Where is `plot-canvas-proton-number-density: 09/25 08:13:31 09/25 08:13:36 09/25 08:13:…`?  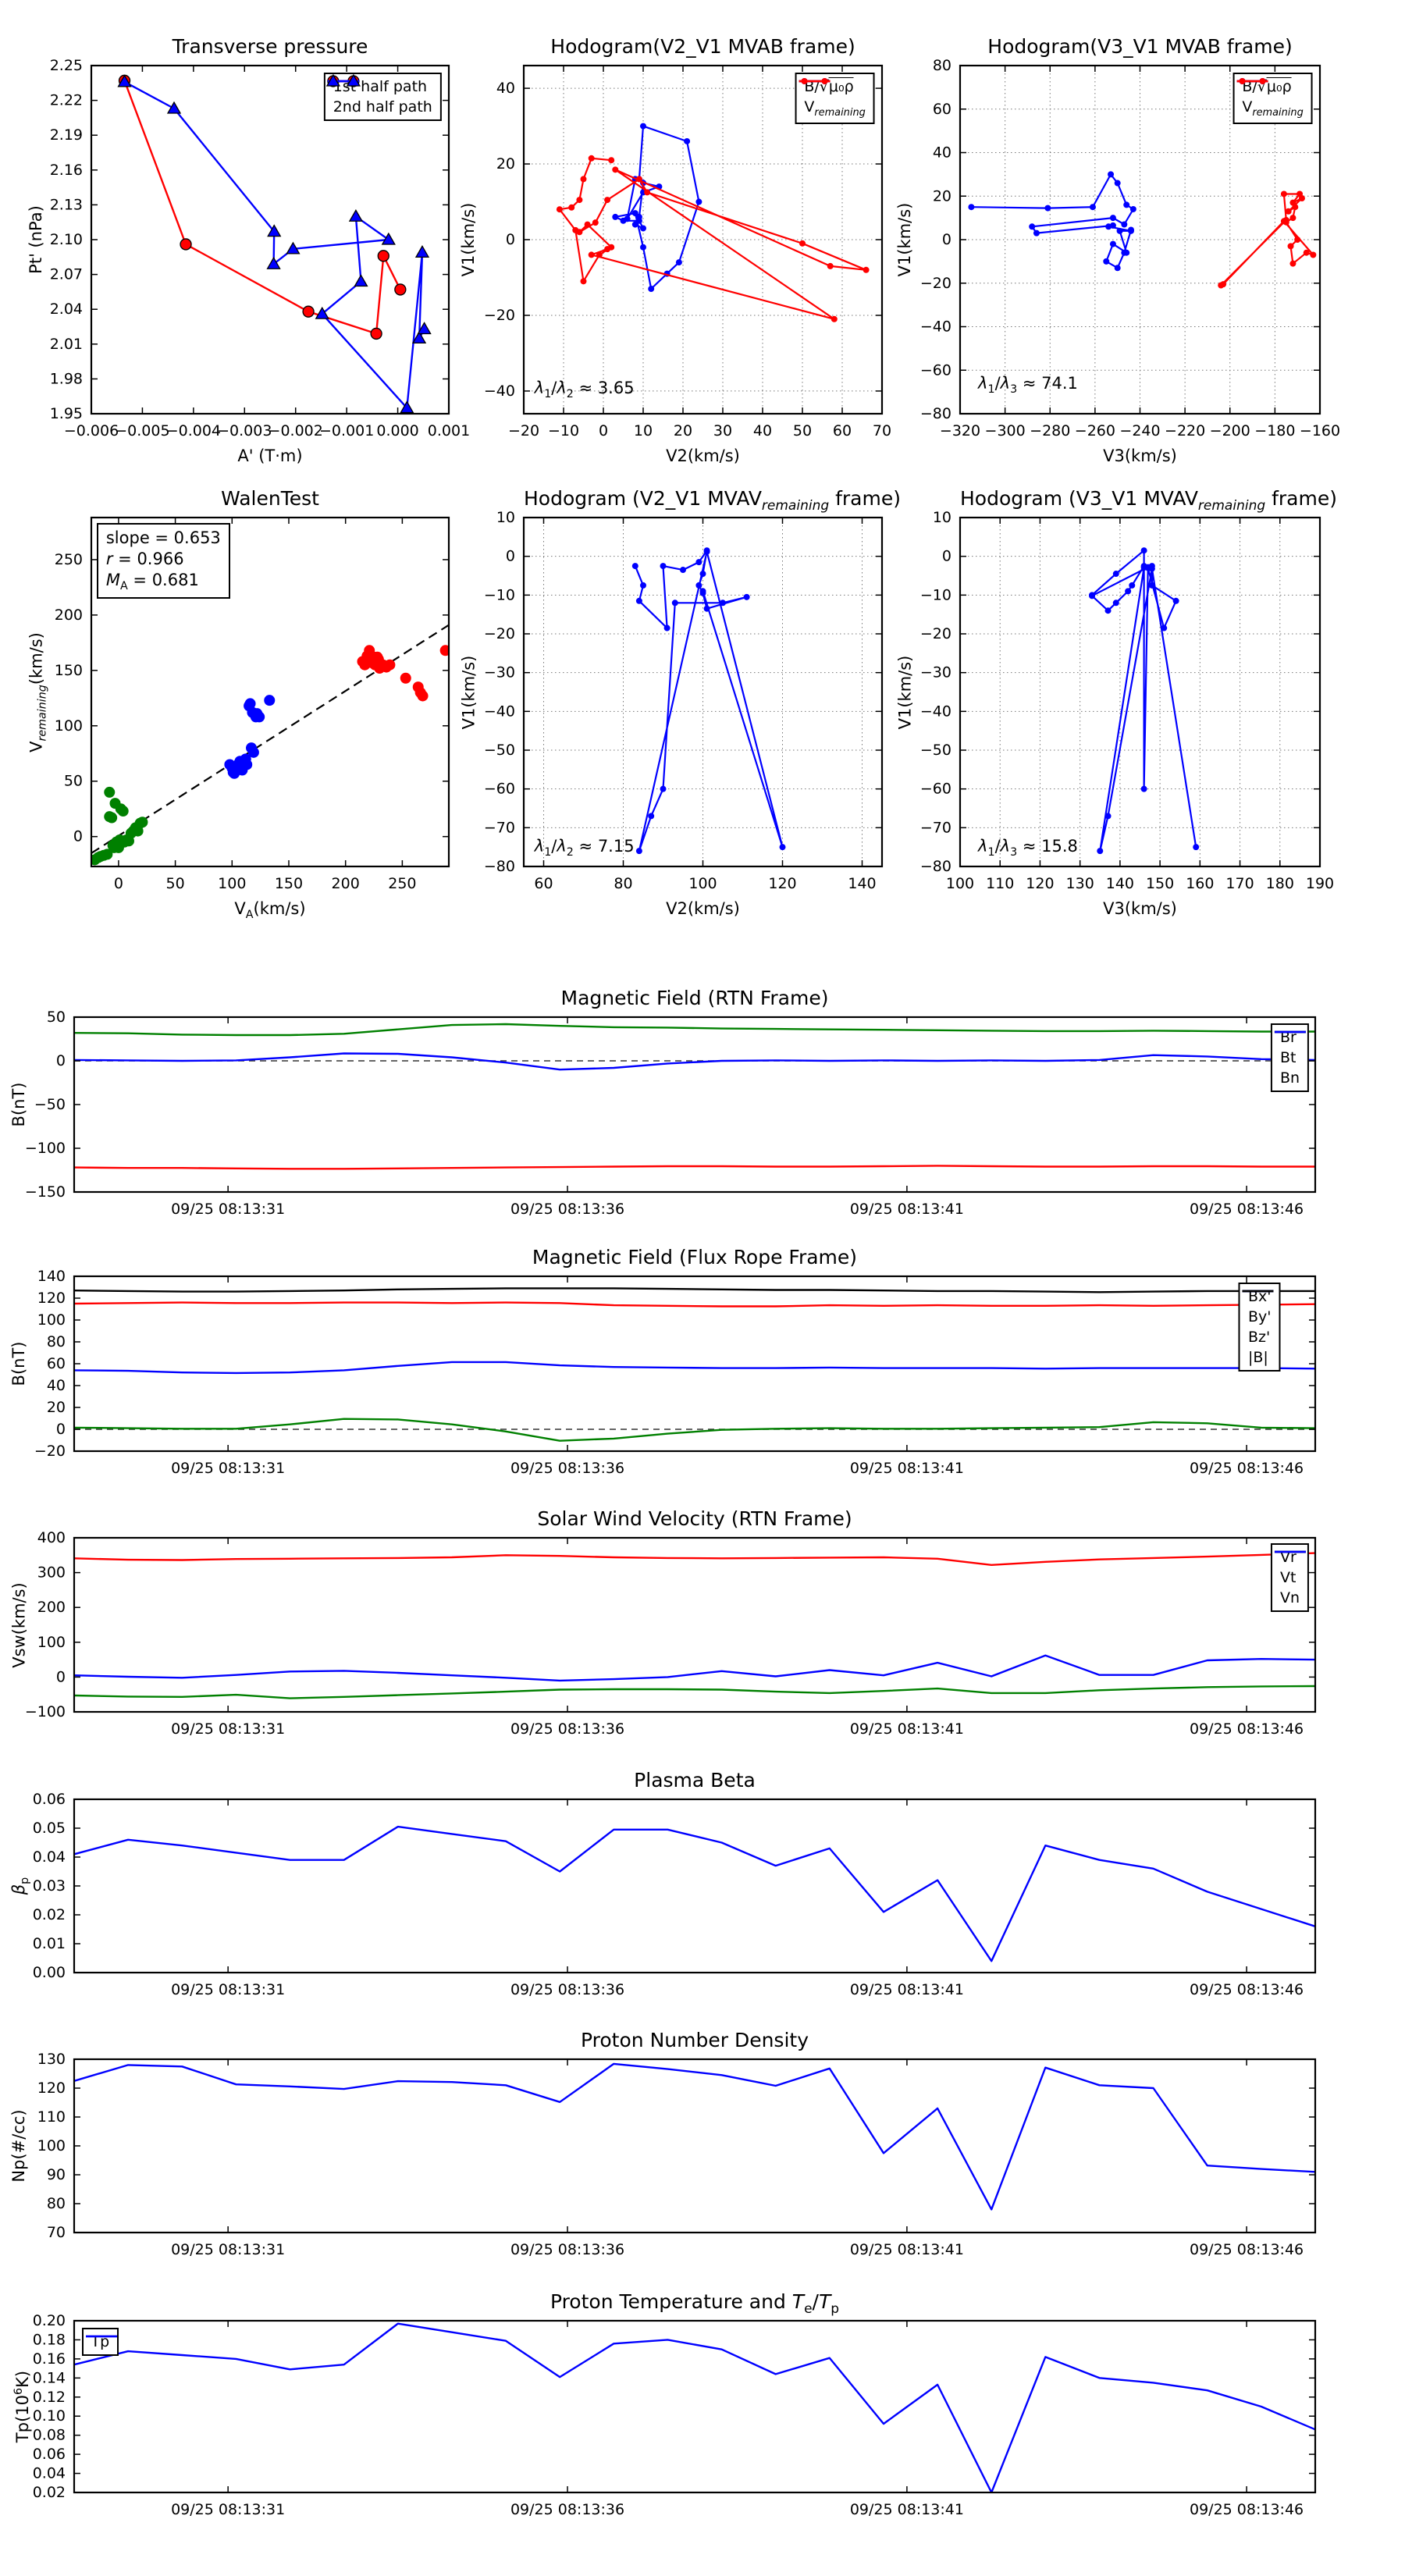
plot-canvas-proton-number-density: 09/25 08:13:31 09/25 08:13:36 09/25 08:13:… is located at coordinates (677, 2154).